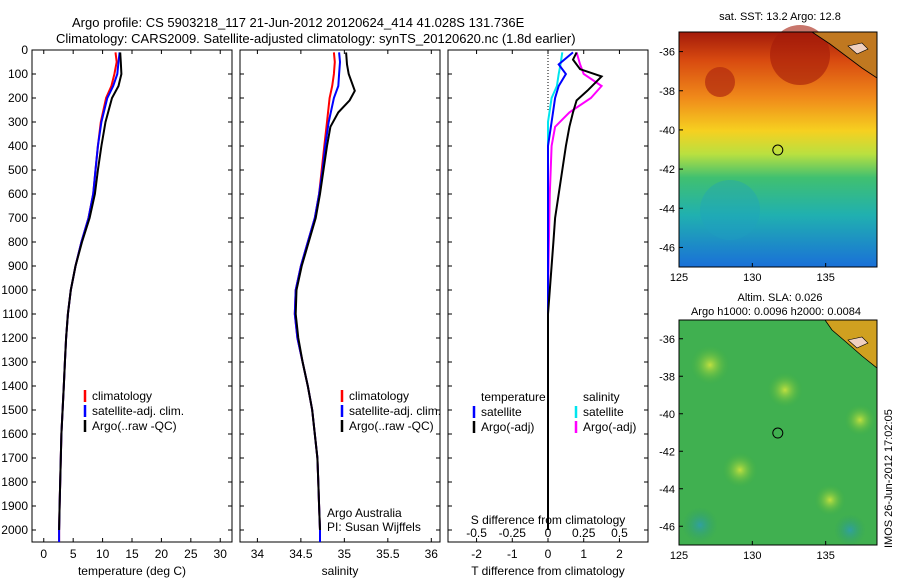  What do you see at coordinates (18, 266) in the screenshot?
I see `depth-tick-label: 900` at bounding box center [18, 266].